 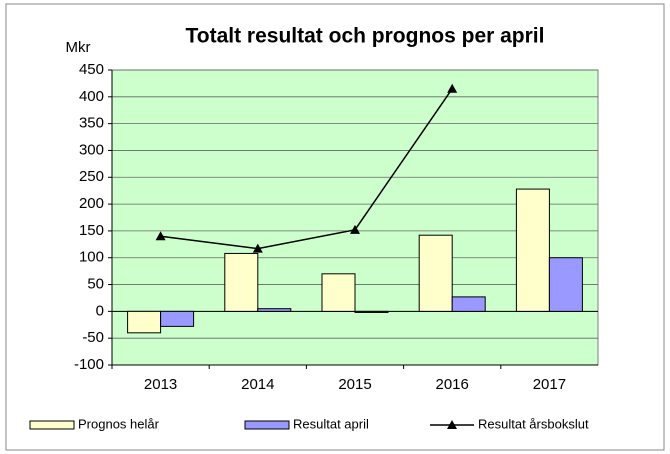 I want to click on y-tick-label: 50, so click(x=95, y=284).